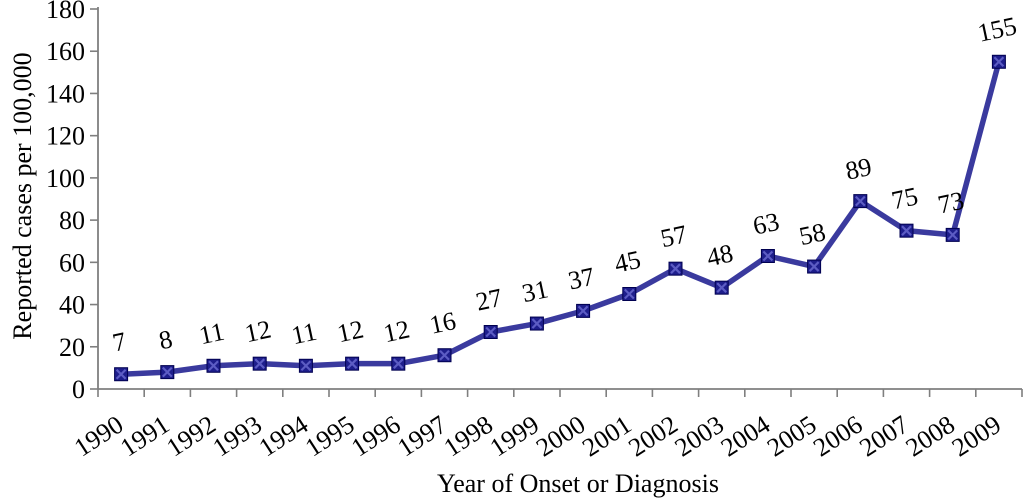 The width and height of the screenshot is (1024, 504). What do you see at coordinates (673, 236) in the screenshot?
I see `data-label: 57` at bounding box center [673, 236].